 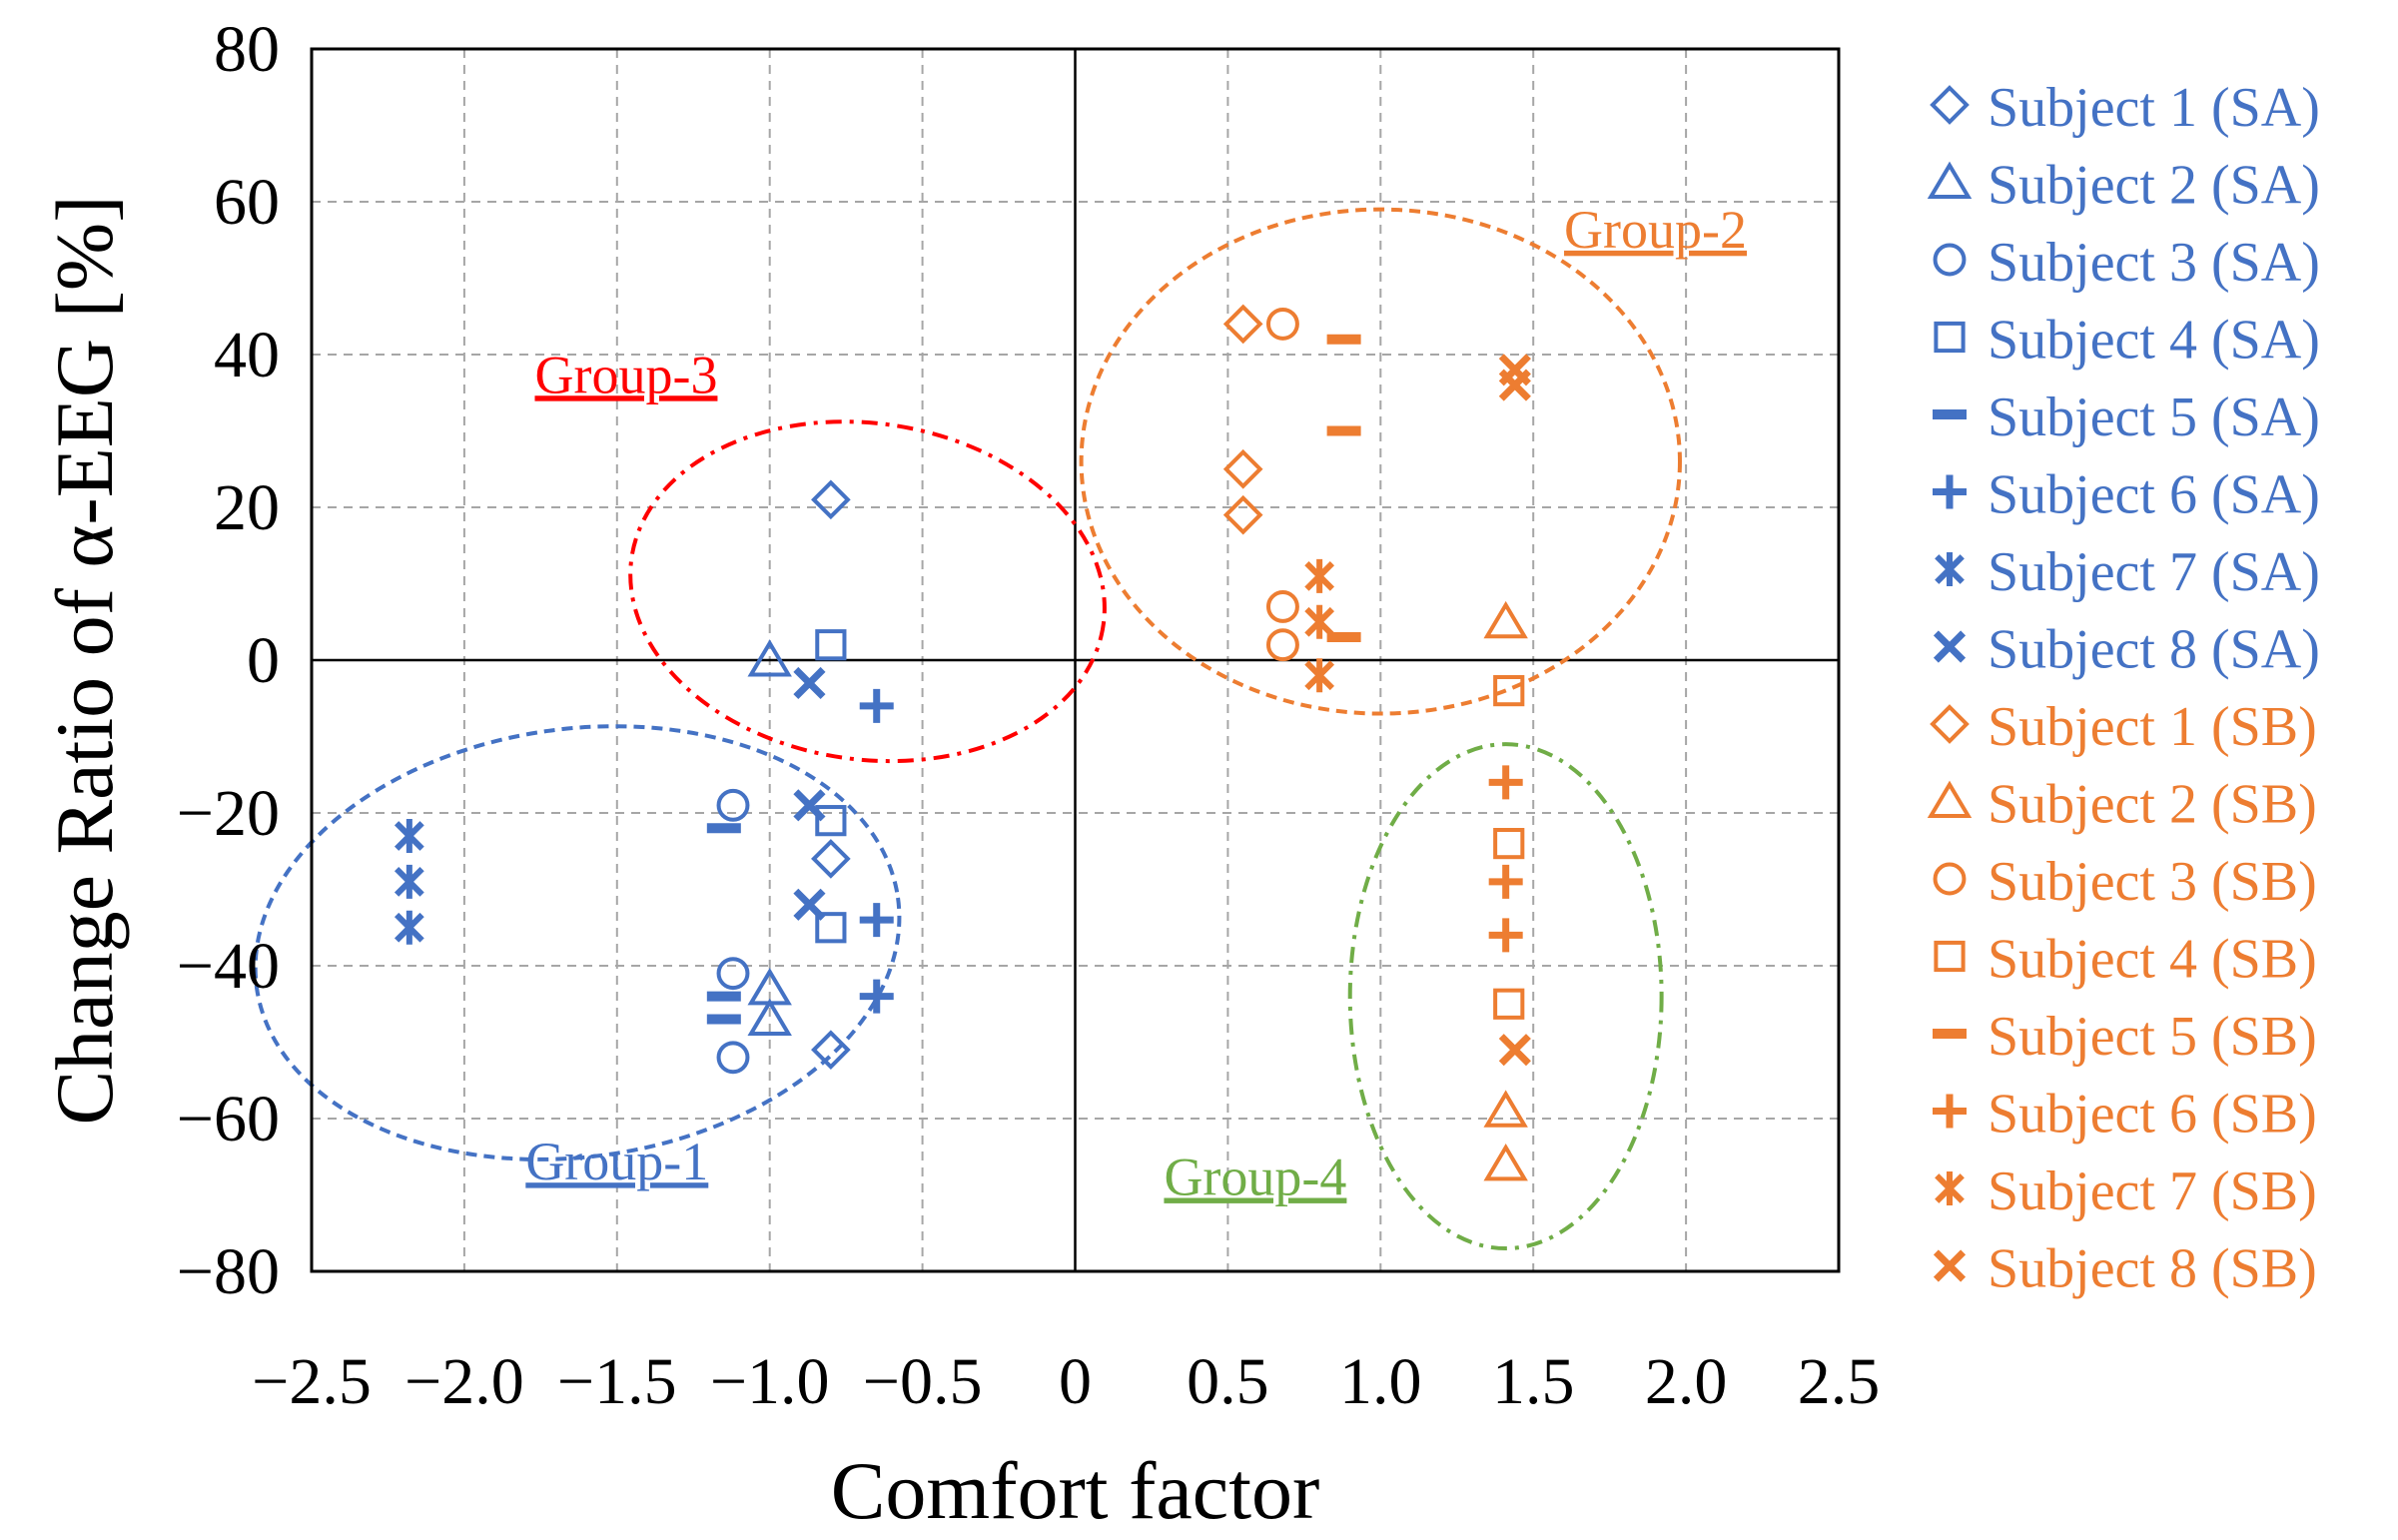 What do you see at coordinates (2154, 108) in the screenshot?
I see `legend-label: Subject 1 (SA)` at bounding box center [2154, 108].